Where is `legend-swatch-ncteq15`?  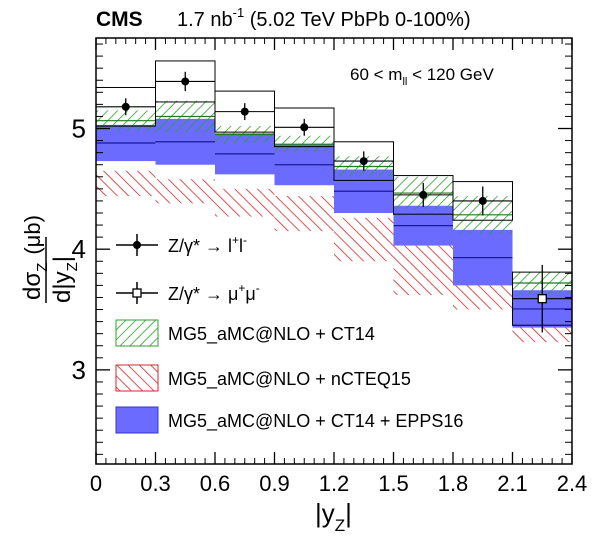 legend-swatch-ncteq15 is located at coordinates (137, 378).